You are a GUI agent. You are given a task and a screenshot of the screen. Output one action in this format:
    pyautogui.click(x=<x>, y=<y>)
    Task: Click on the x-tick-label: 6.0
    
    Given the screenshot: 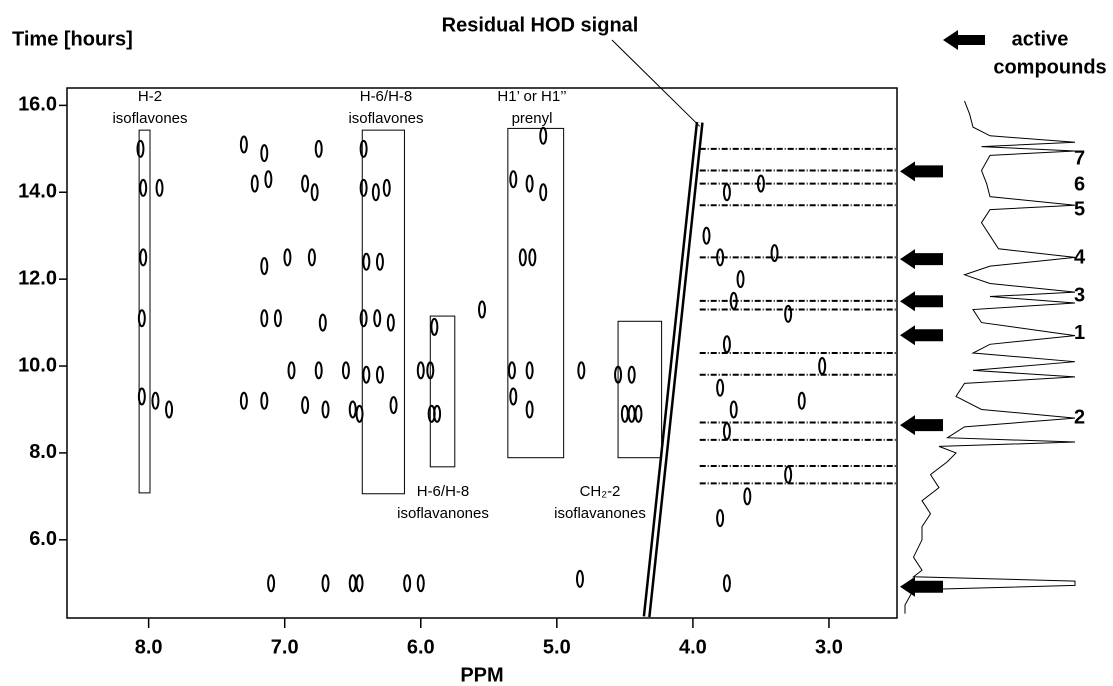 What is the action you would take?
    pyautogui.click(x=421, y=647)
    